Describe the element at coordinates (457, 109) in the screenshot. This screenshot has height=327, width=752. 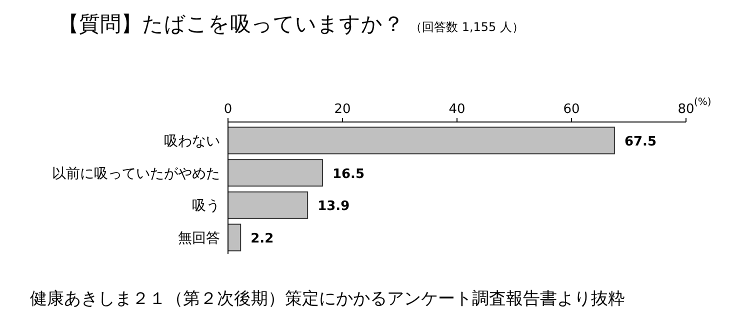
I see `x-tick-label: 40` at that location.